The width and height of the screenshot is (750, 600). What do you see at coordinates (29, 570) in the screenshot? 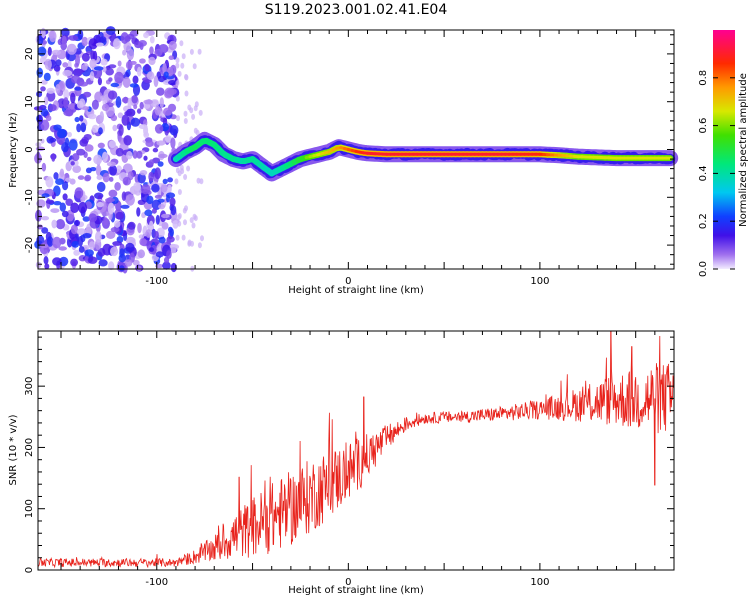
I see `y-tick-label: 0` at bounding box center [29, 570].